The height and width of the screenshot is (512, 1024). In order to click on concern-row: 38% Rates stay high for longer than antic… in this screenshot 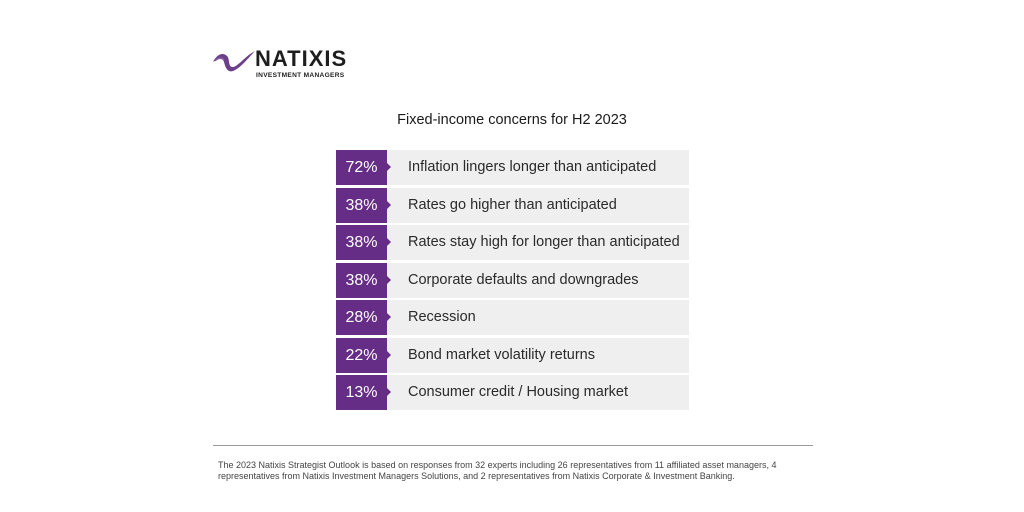, I will do `click(512, 242)`.